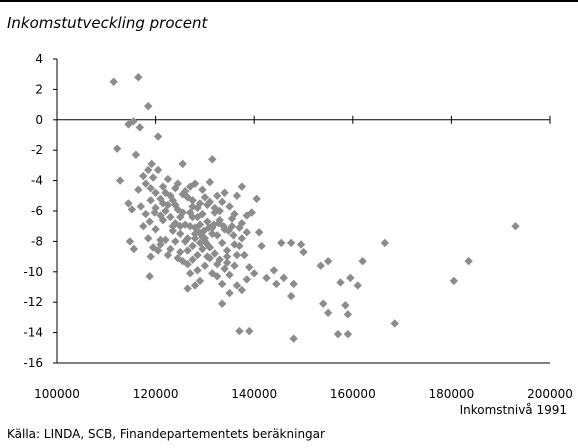 The height and width of the screenshot is (448, 578). Describe the element at coordinates (37, 150) in the screenshot. I see `y-tick-label: -2` at that location.